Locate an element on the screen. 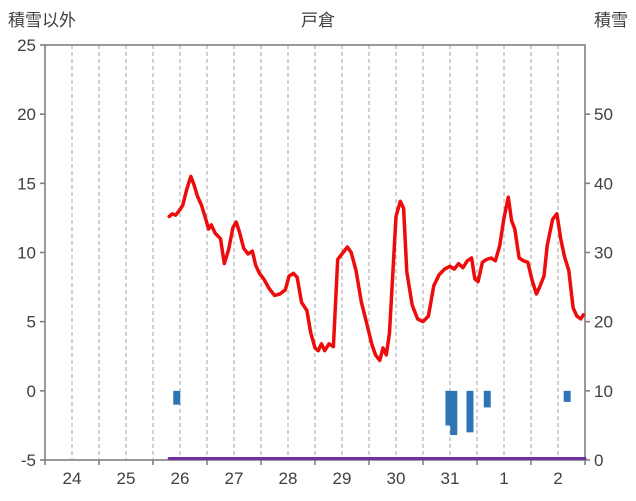 The width and height of the screenshot is (636, 501). right-axis-tick-label: 40 is located at coordinates (603, 183).